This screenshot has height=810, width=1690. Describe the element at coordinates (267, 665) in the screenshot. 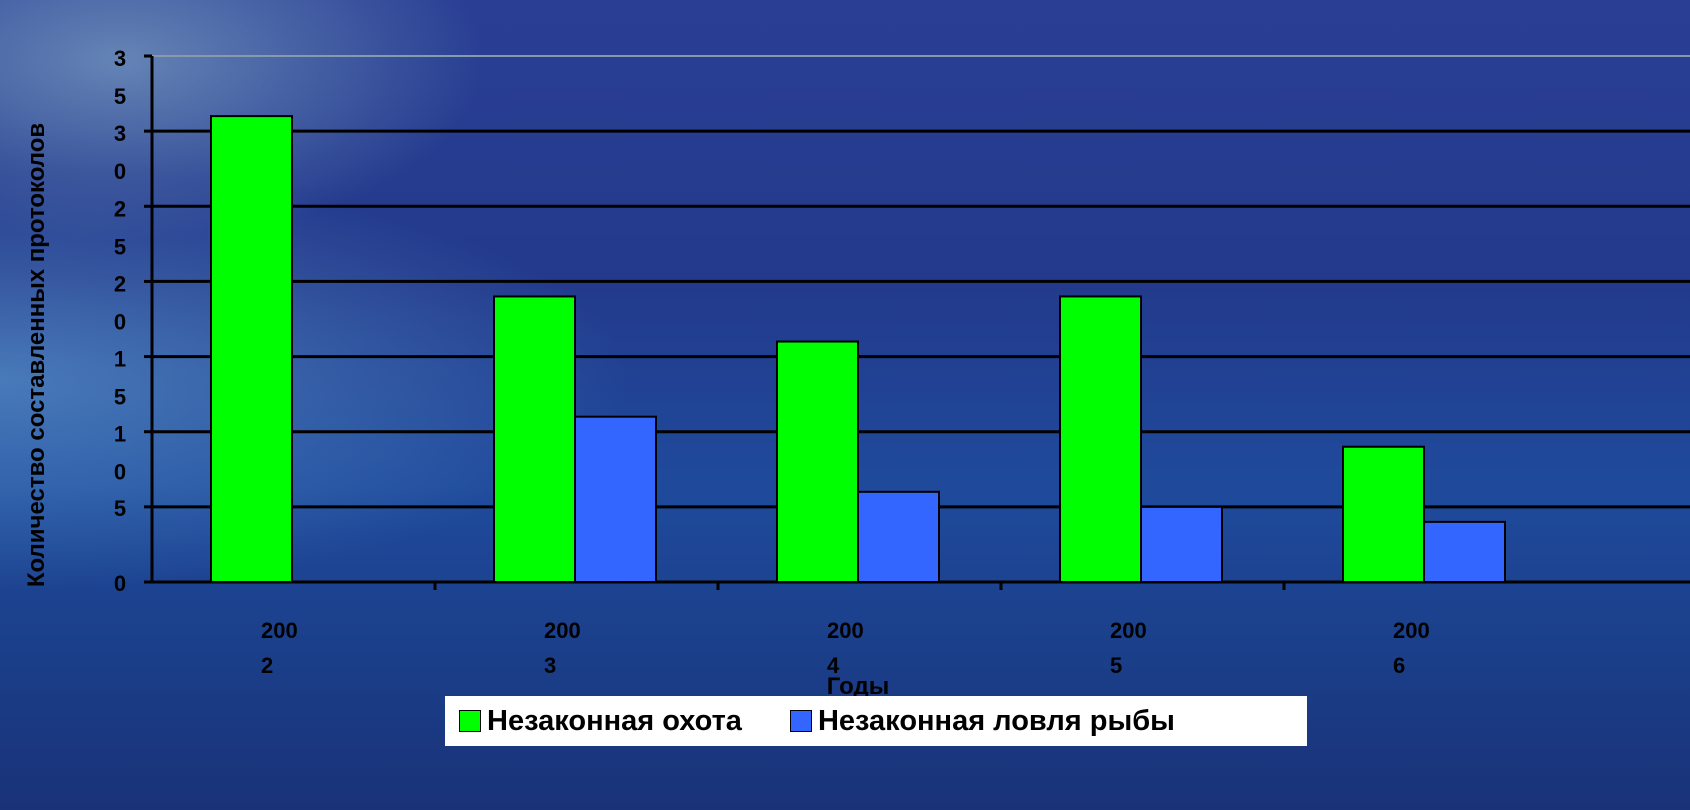

I see `x-tick-label: 2` at that location.